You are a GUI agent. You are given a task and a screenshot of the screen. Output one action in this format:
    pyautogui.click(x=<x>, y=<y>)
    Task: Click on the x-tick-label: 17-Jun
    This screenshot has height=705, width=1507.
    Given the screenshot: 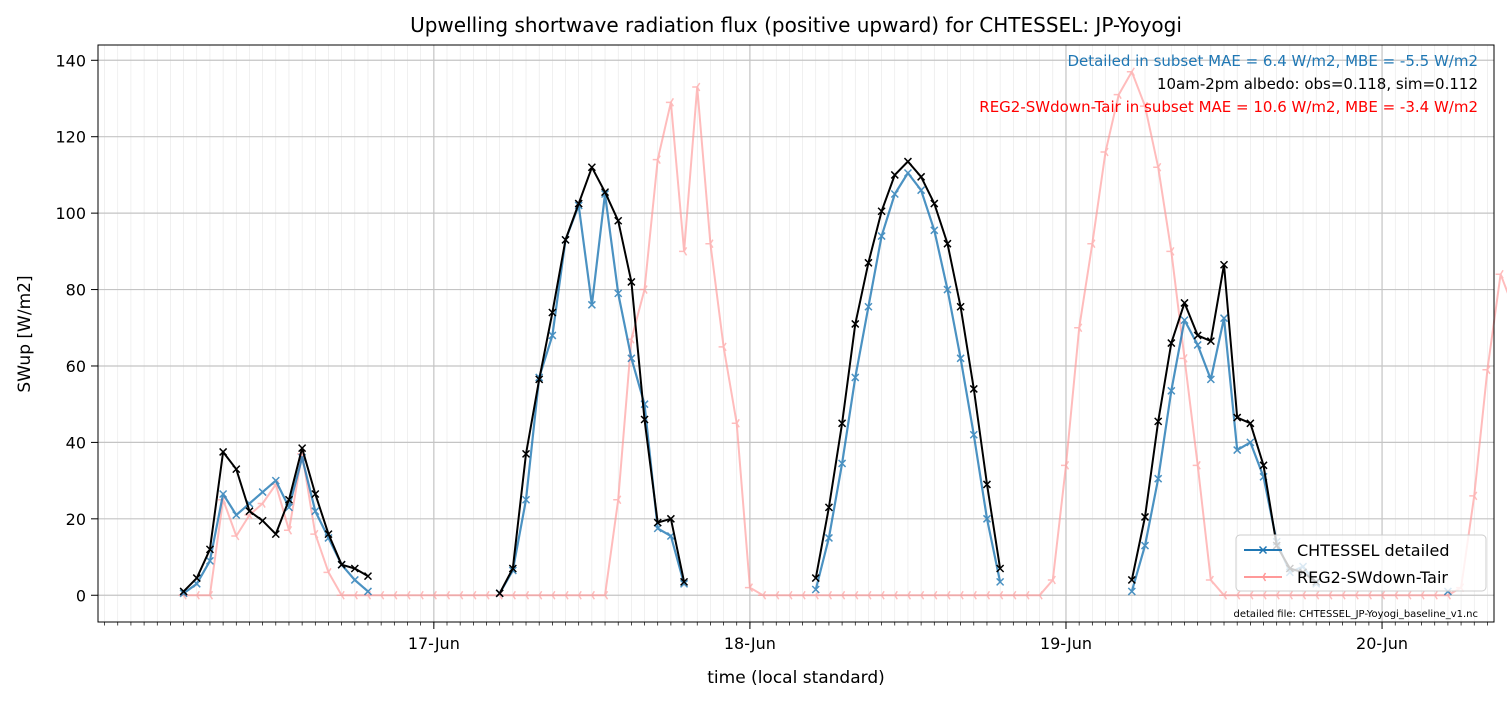 What is the action you would take?
    pyautogui.click(x=434, y=643)
    